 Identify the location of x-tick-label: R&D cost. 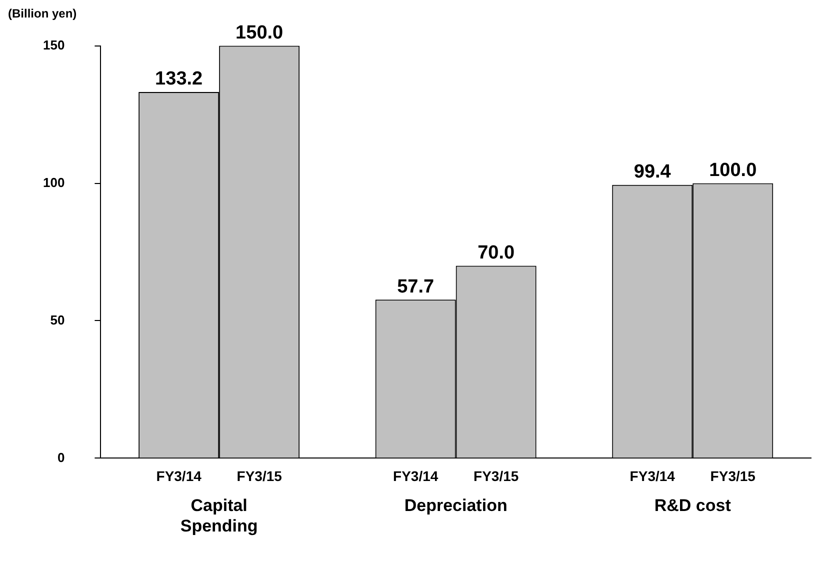
(693, 506).